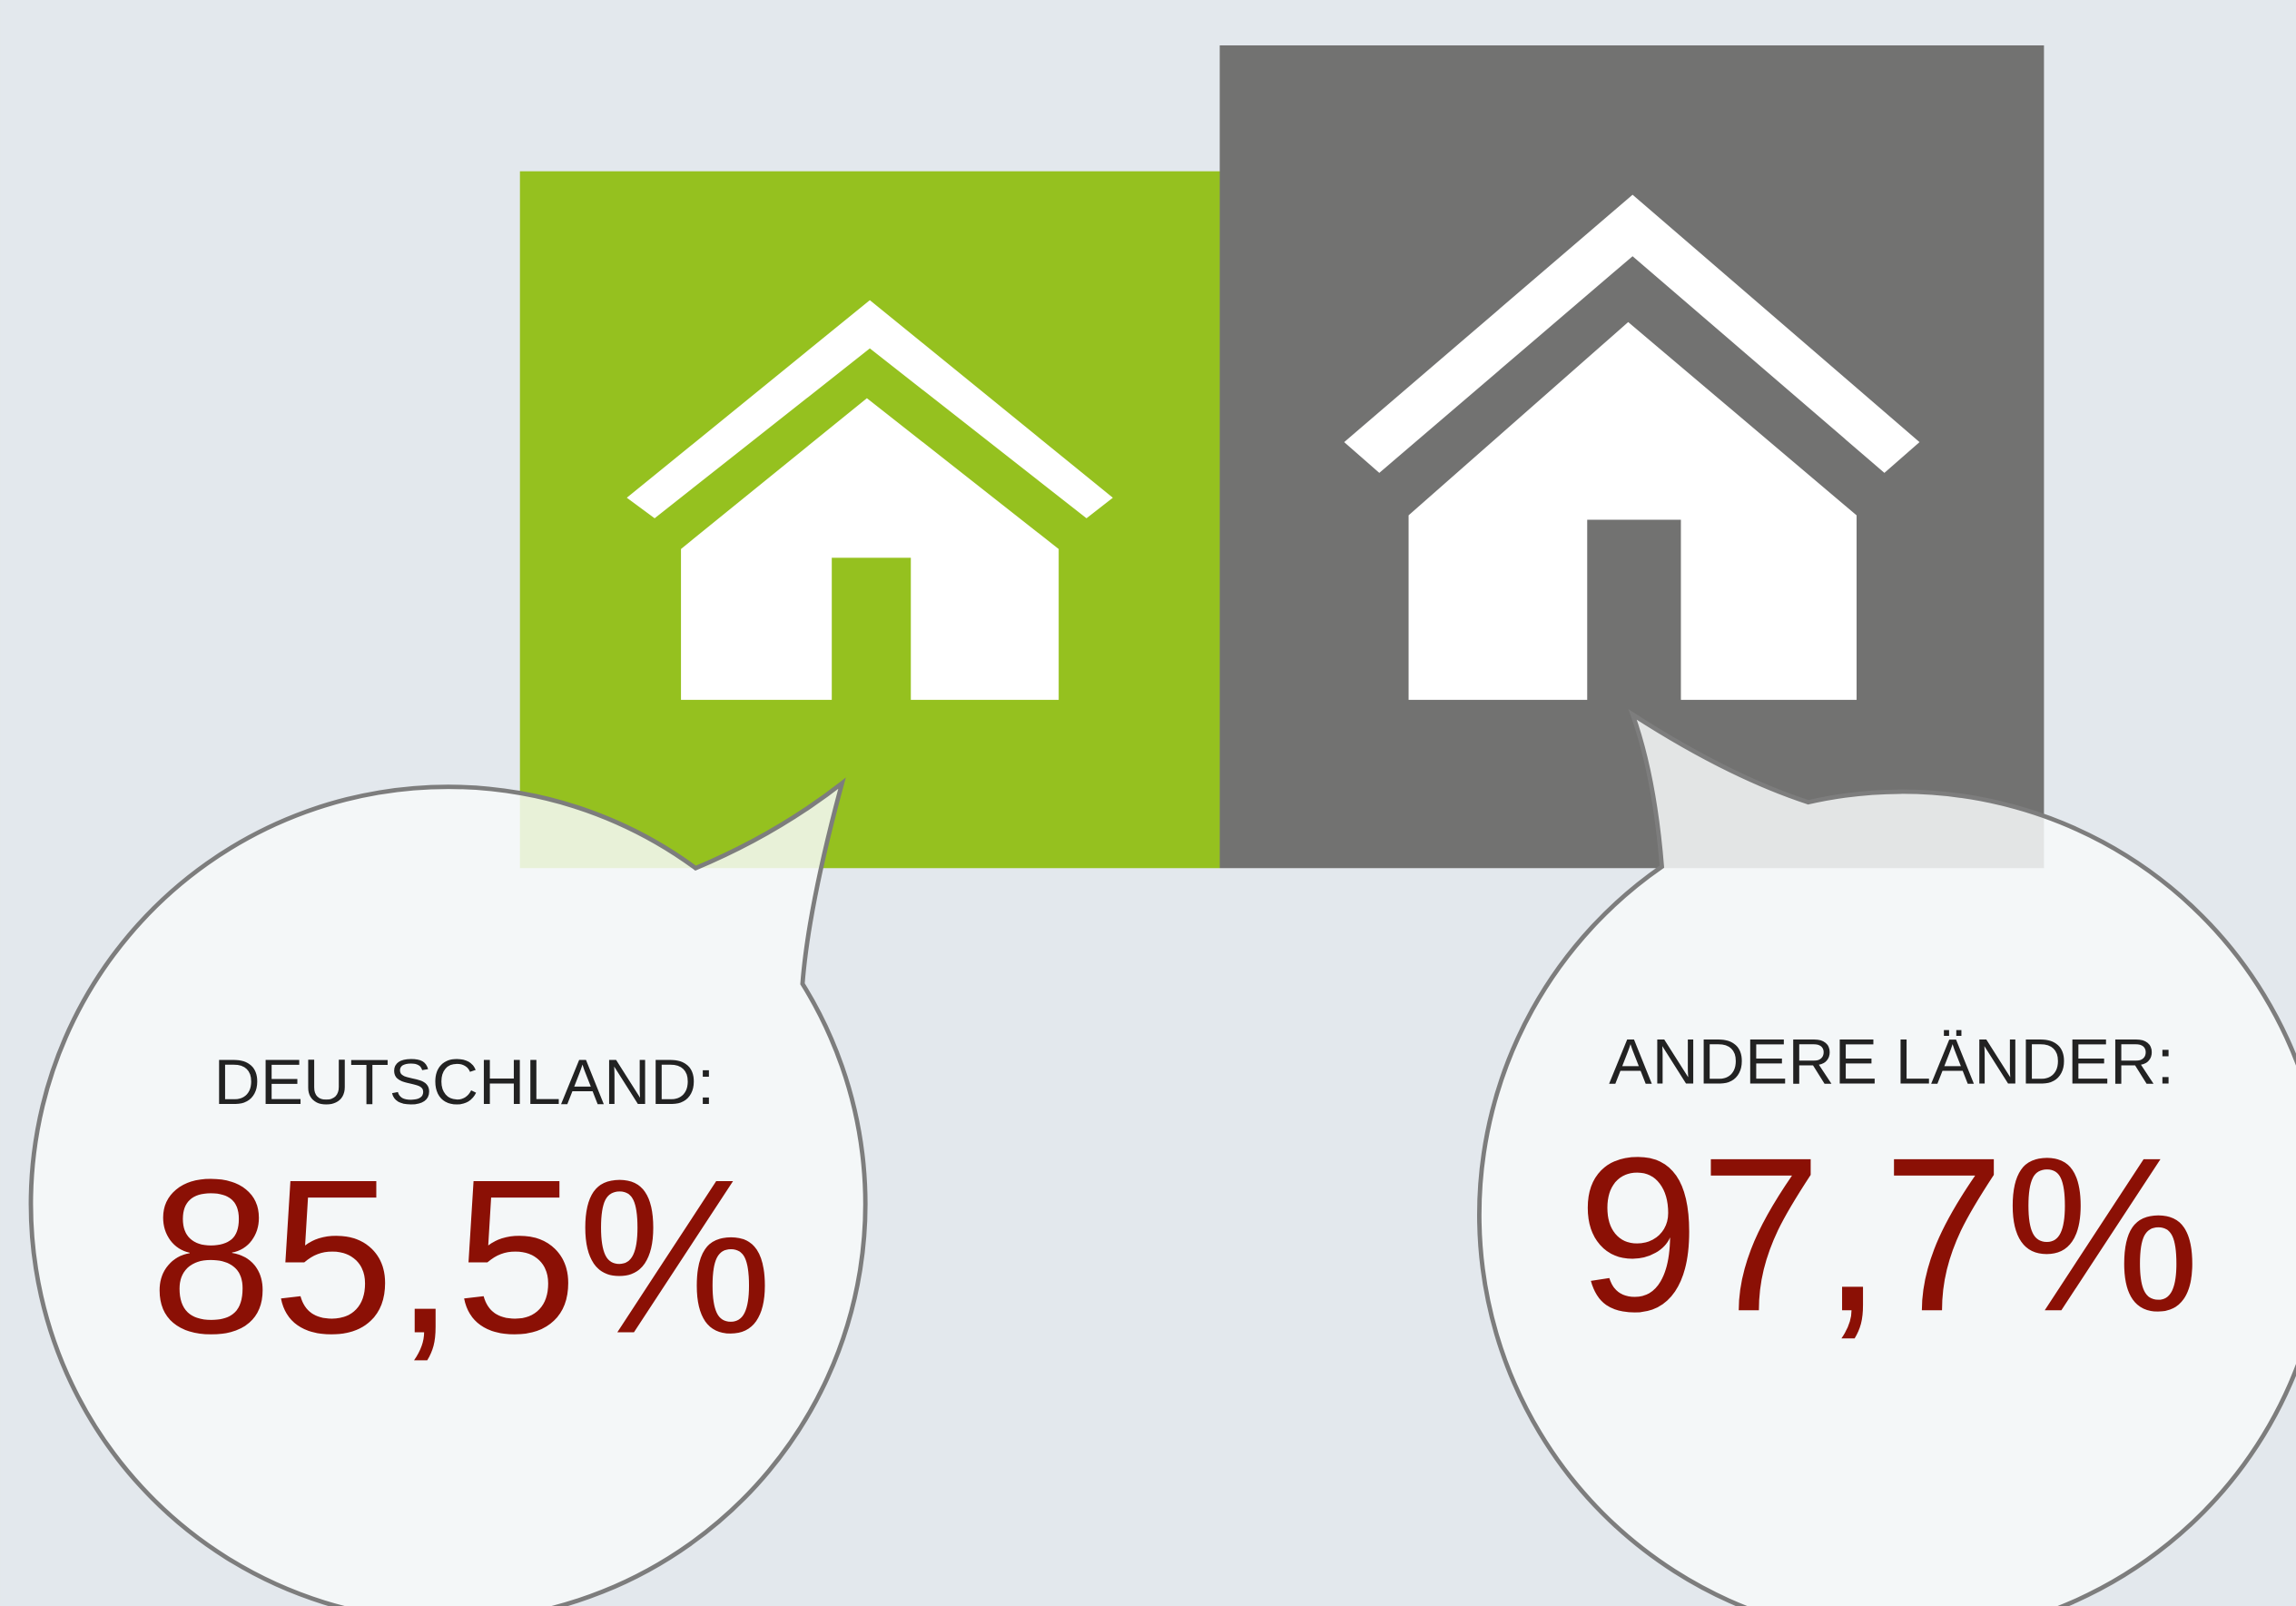  Describe the element at coordinates (1632, 447) in the screenshot. I see `house-icon-gray` at that location.